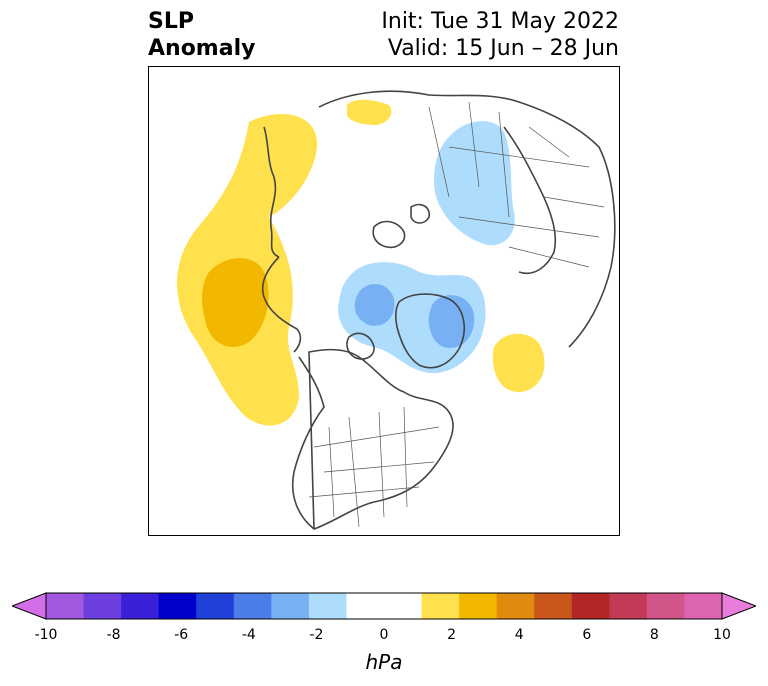  I want to click on colorbar-tick-label: -10, so click(46, 635).